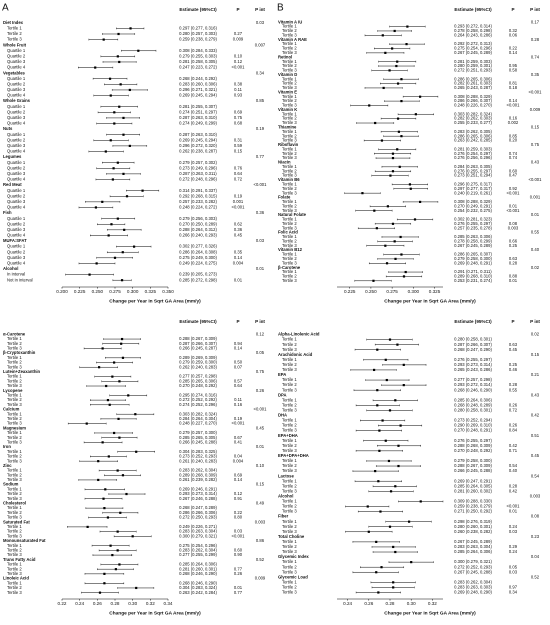 The height and width of the screenshot is (625, 550). Describe the element at coordinates (473, 61) in the screenshot. I see `estimate-label: 0.281 (0.259, 0.303)` at that location.